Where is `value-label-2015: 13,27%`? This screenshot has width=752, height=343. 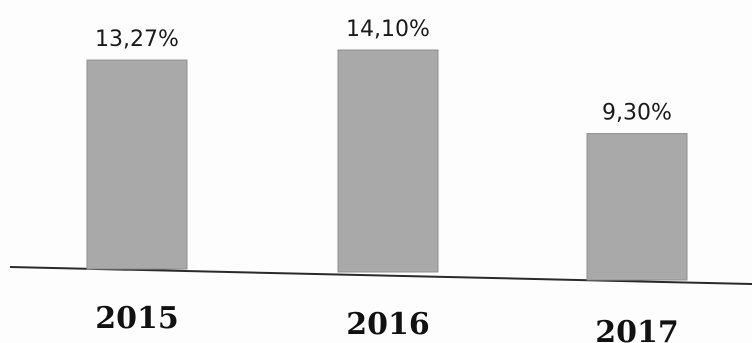 value-label-2015: 13,27% is located at coordinates (137, 39).